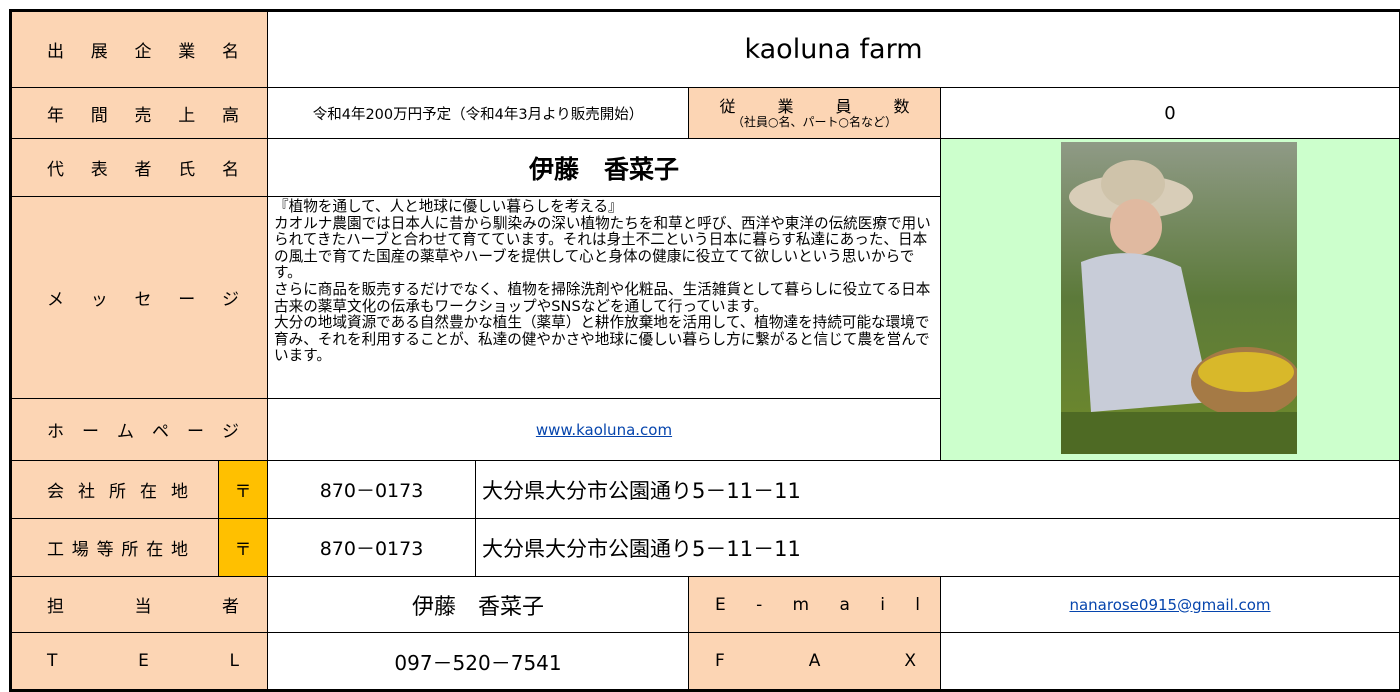 Image resolution: width=1400 pixels, height=692 pixels. Describe the element at coordinates (143, 51) in the screenshot. I see `label: 出 展 企 業 名` at that location.